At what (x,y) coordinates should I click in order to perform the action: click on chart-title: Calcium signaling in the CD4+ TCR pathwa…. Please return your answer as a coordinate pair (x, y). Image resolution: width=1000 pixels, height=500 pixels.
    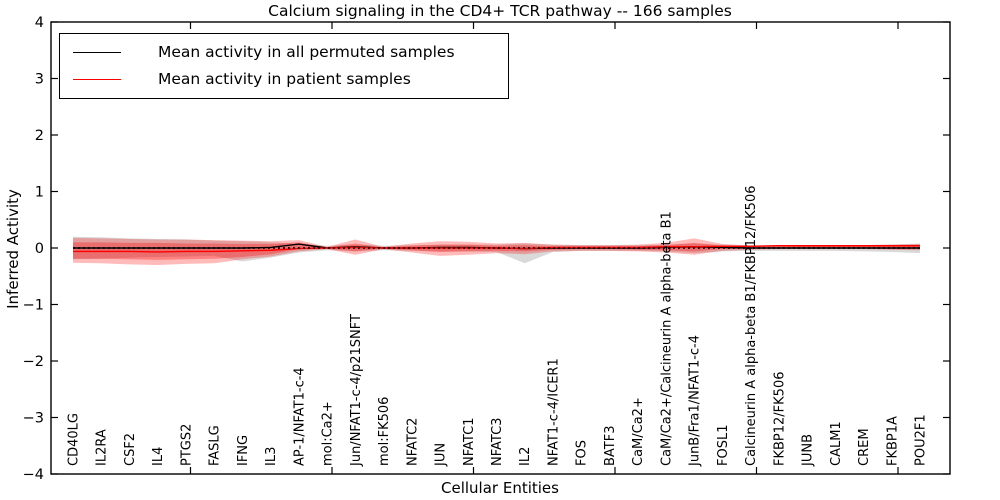
    Looking at the image, I should click on (500, 11).